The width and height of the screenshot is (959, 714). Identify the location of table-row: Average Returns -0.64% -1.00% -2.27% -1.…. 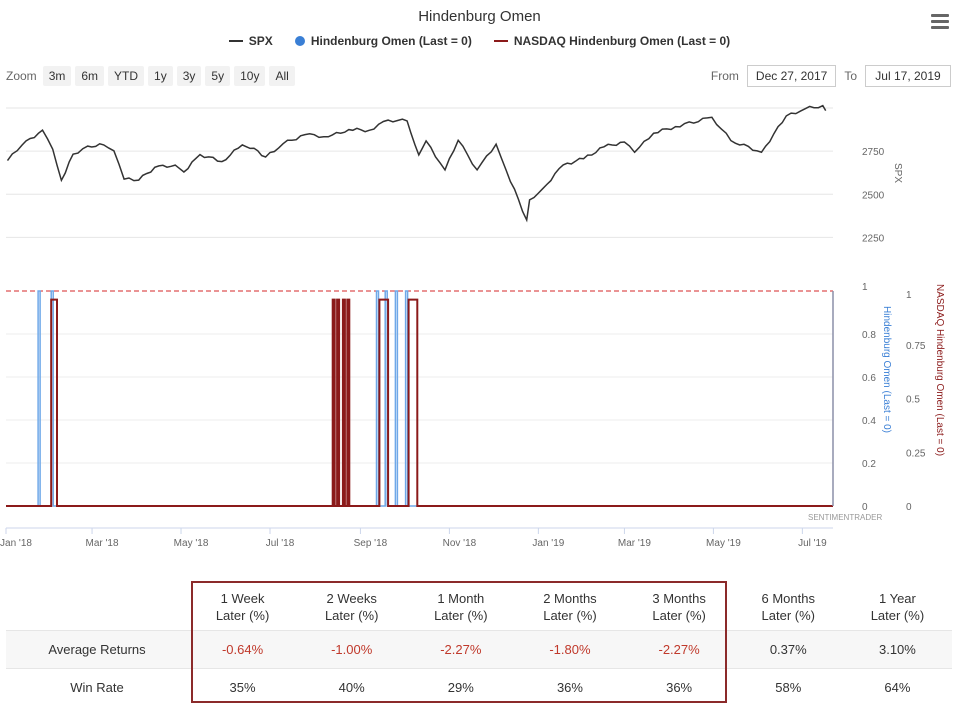
(479, 649).